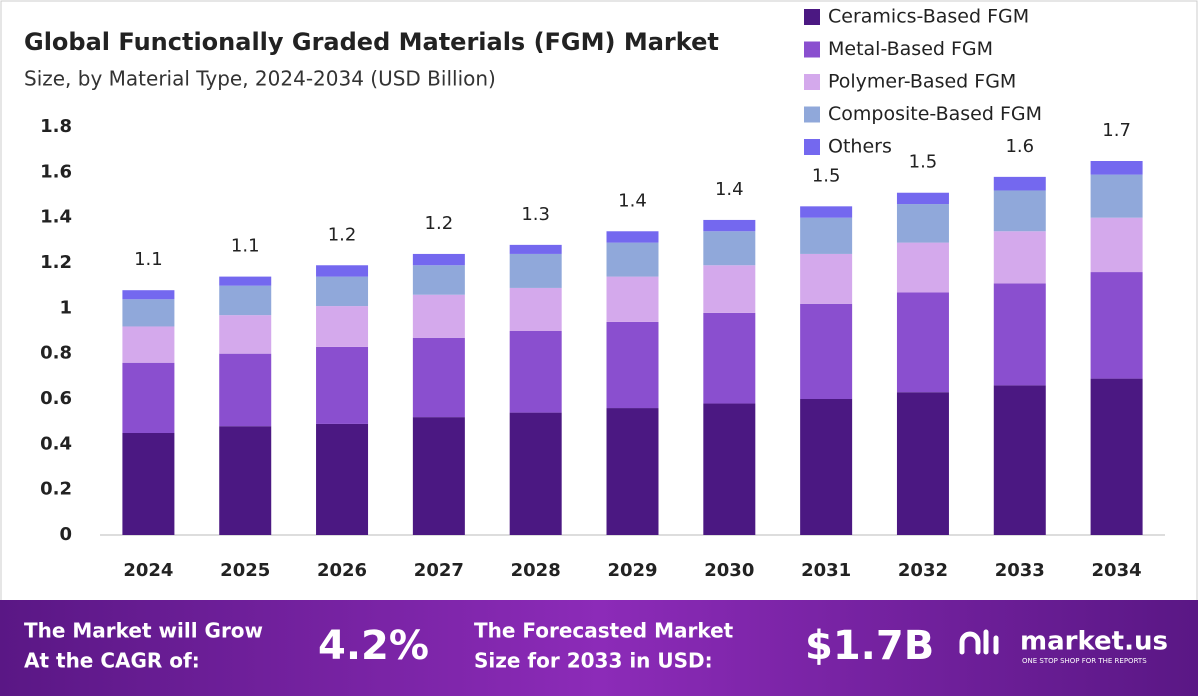  Describe the element at coordinates (342, 570) in the screenshot. I see `x-tick-label: 2026` at that location.